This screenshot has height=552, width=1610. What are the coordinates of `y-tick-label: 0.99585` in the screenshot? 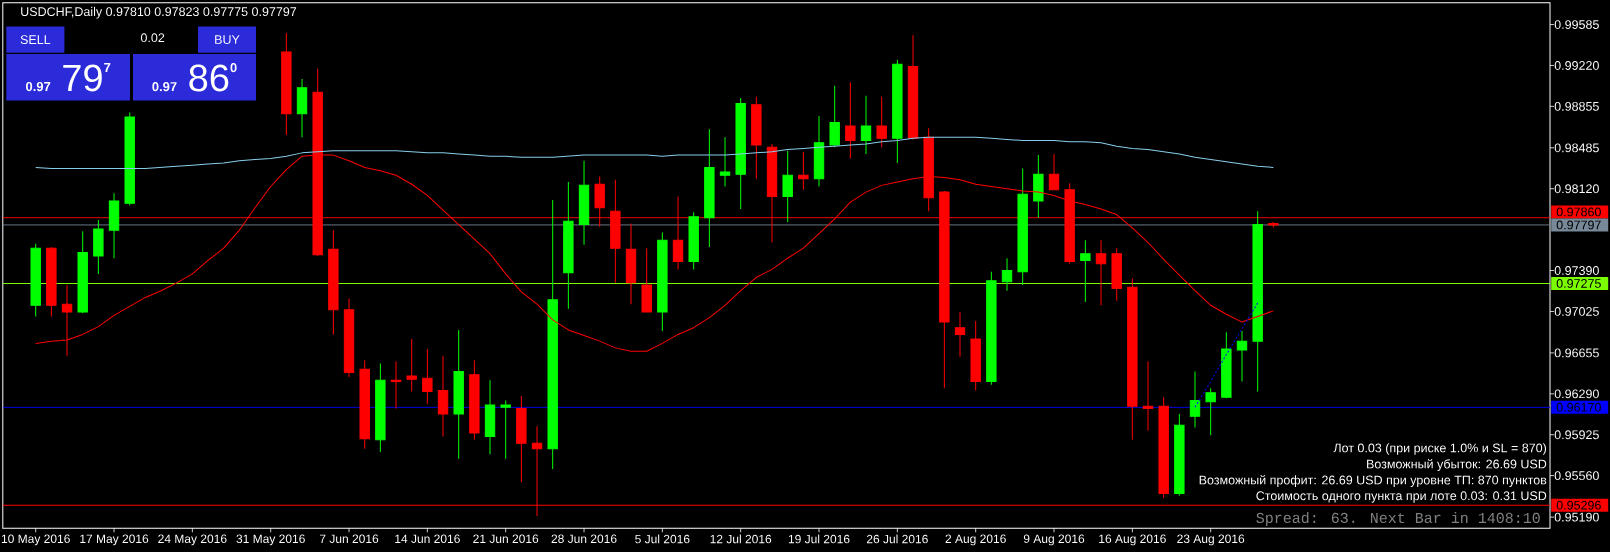 It's located at (1576, 24).